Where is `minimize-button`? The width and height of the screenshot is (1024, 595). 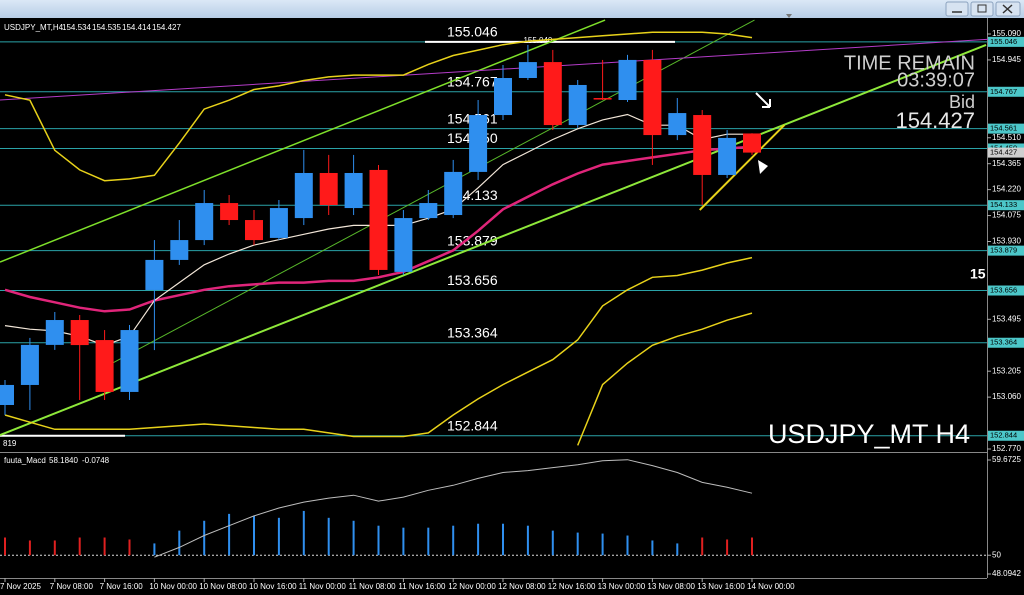 minimize-button is located at coordinates (957, 9).